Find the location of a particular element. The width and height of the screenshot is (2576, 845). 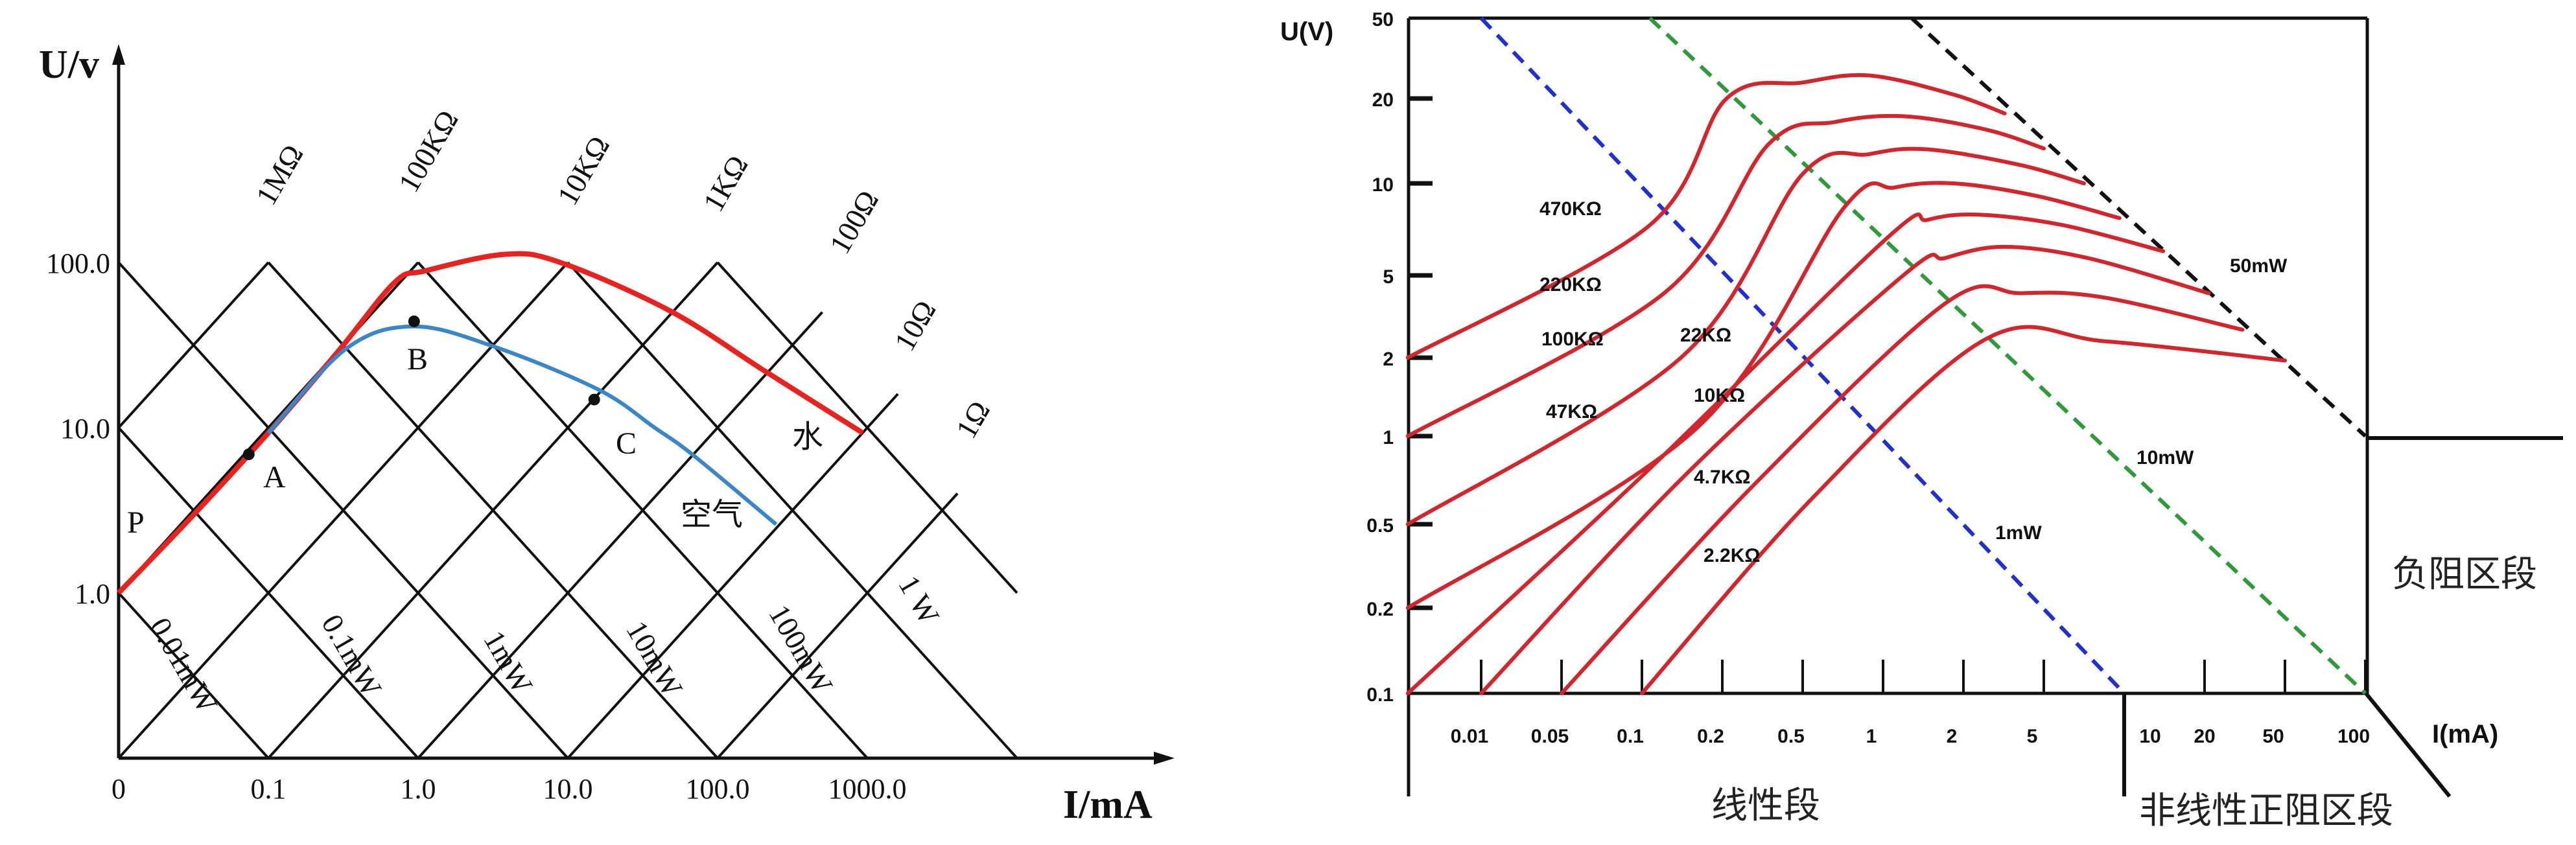

x-tick-label: 0.05 is located at coordinates (1550, 736).